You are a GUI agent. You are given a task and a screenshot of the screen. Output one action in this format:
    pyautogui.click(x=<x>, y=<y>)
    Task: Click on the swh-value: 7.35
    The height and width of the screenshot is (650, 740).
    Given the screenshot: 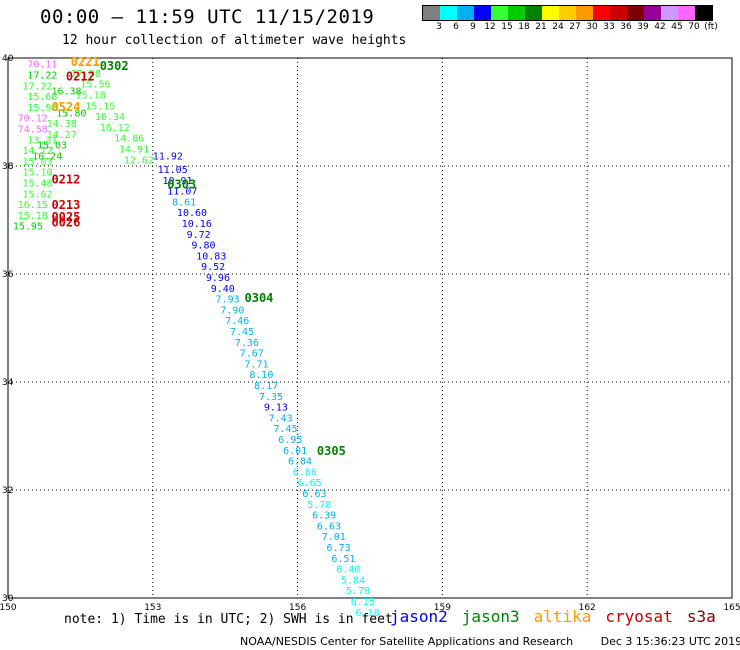 What is the action you would take?
    pyautogui.click(x=271, y=397)
    